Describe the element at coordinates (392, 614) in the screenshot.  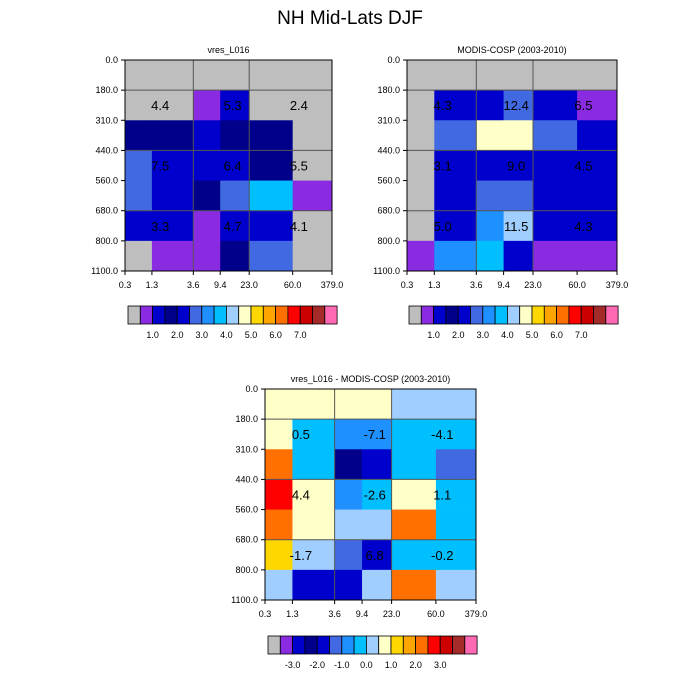
I see `x-tick-label: 23.0` at that location.